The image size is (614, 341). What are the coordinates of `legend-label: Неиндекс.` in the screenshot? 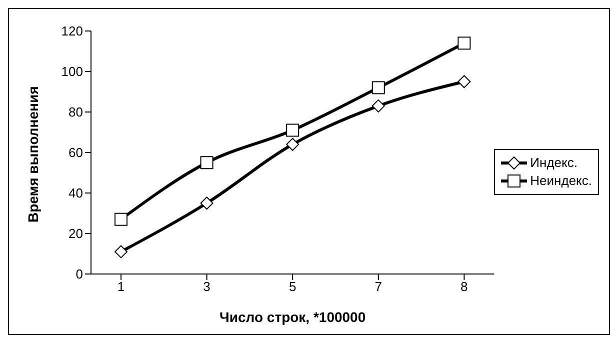 It's located at (561, 180).